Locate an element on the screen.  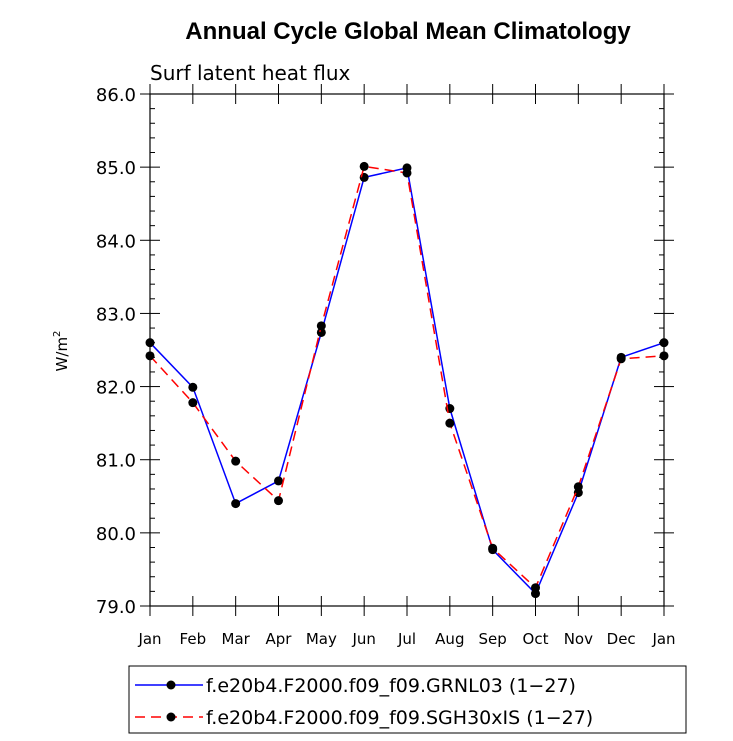
chart-title: Annual Cycle Global Mean Climatology is located at coordinates (408, 31).